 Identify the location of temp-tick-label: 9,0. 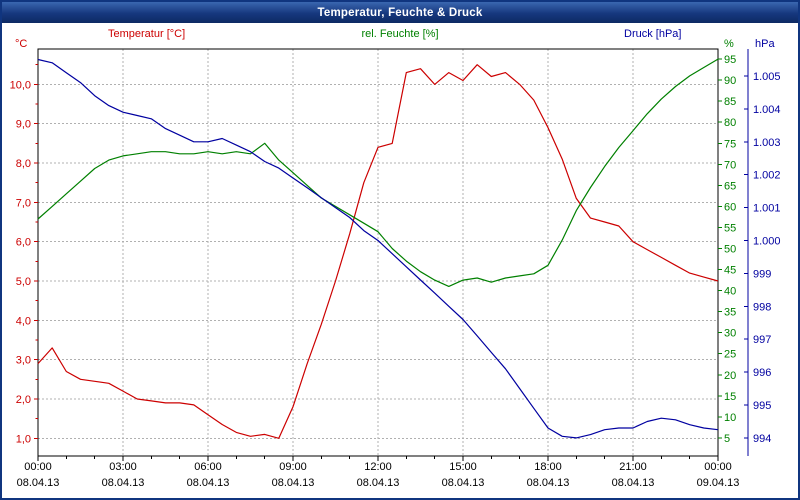
(23, 125).